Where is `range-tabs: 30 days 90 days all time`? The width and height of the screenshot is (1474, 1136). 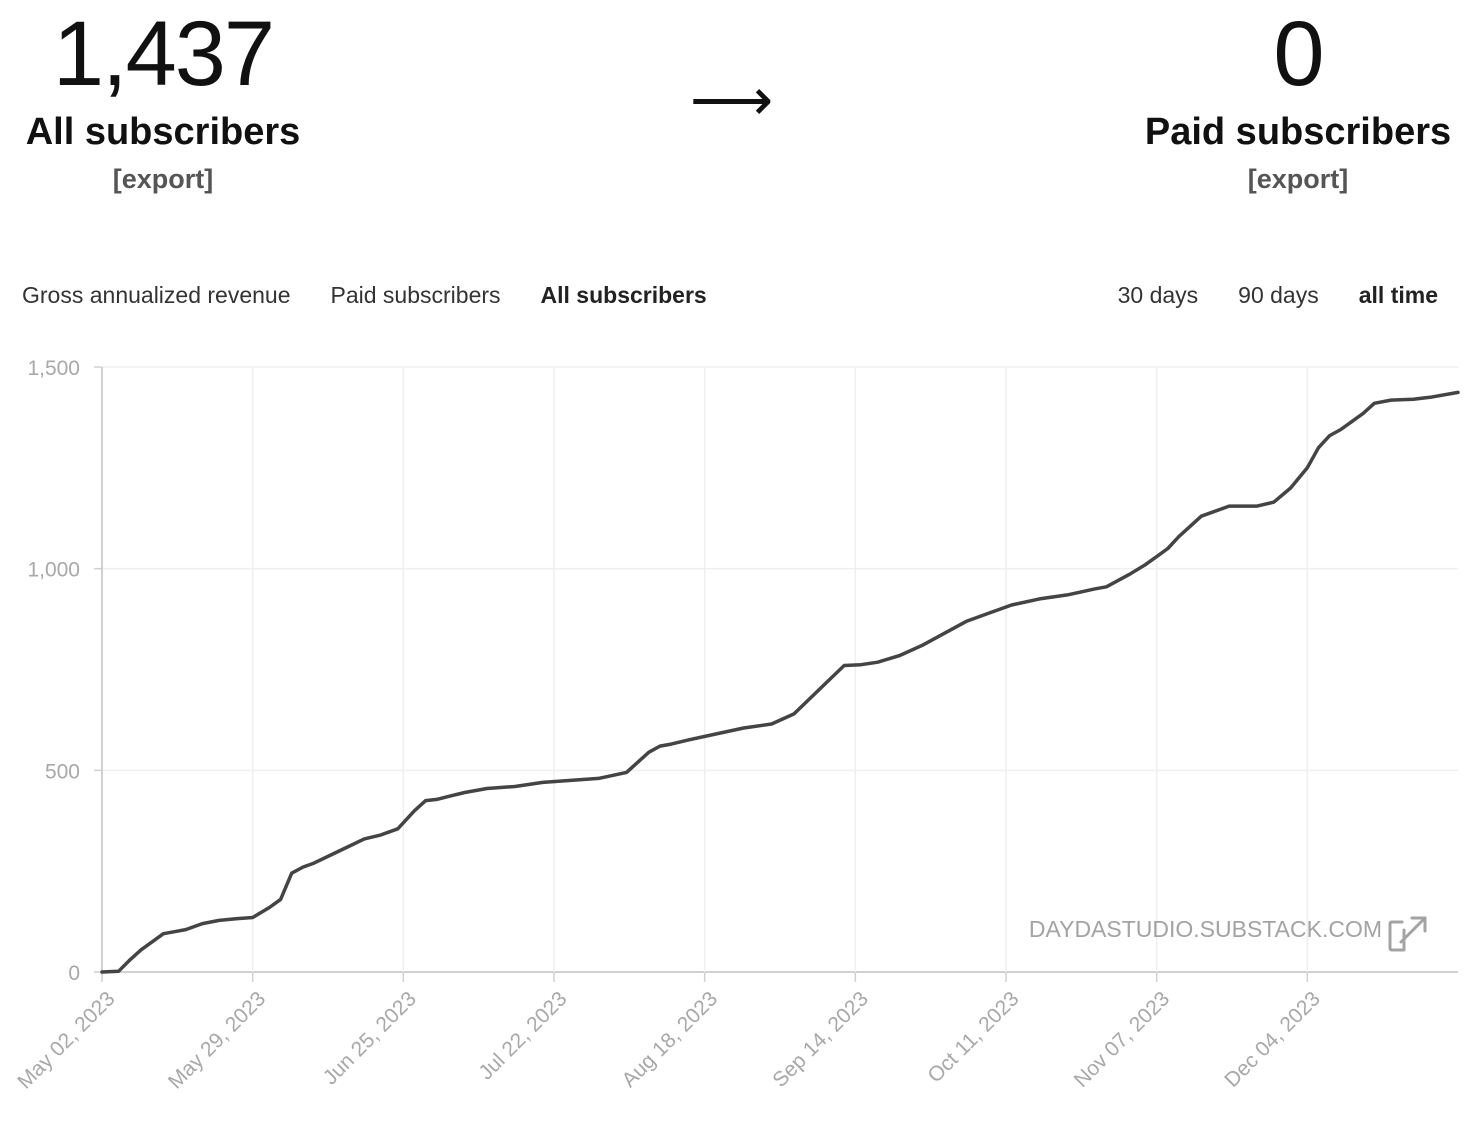 range-tabs: 30 days 90 days all time is located at coordinates (1278, 295).